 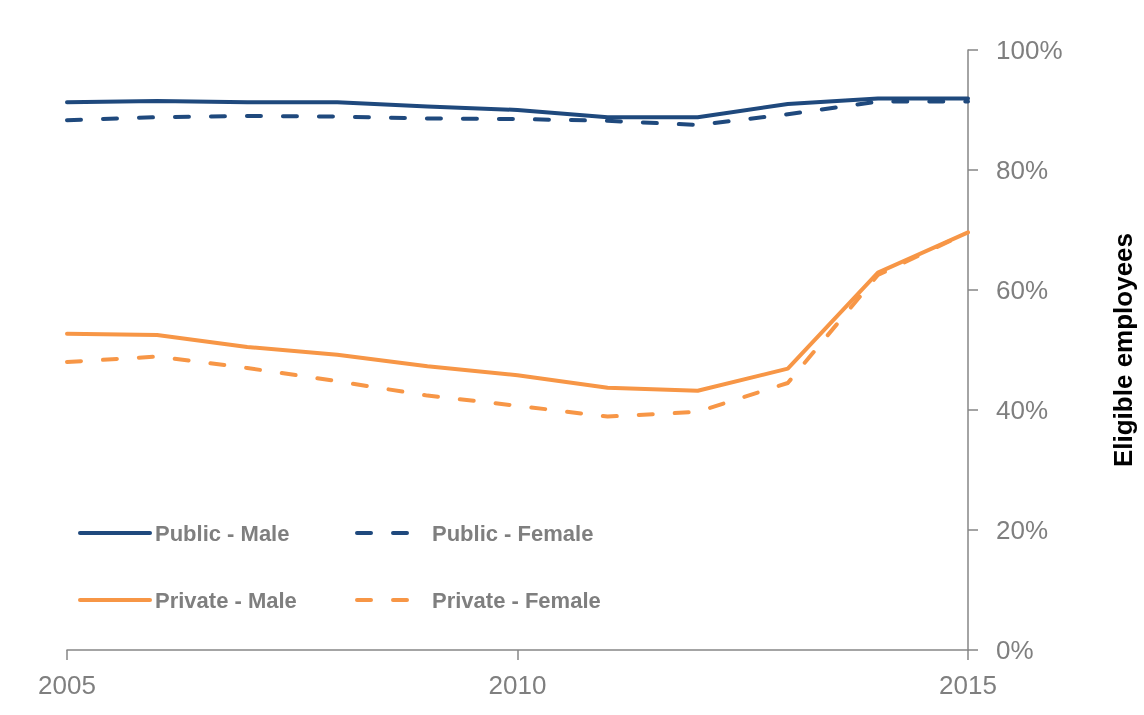 I want to click on legend-label: Private - Female, so click(x=516, y=600).